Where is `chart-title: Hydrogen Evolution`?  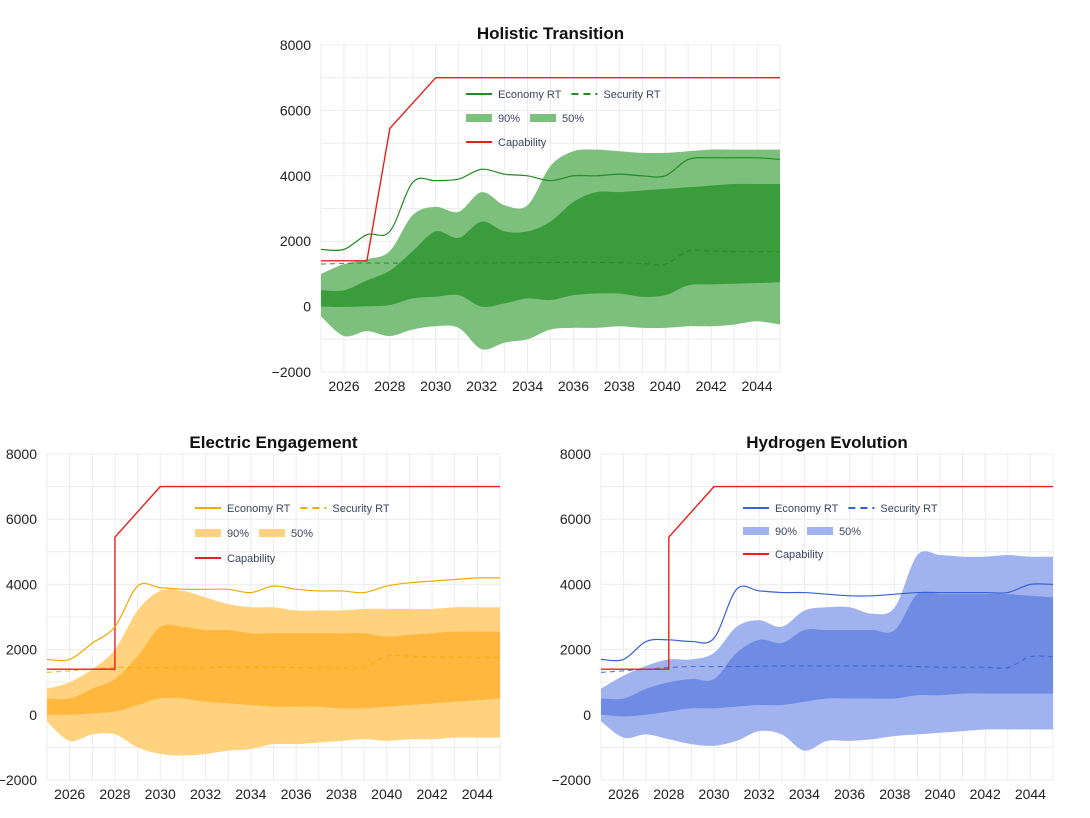 chart-title: Hydrogen Evolution is located at coordinates (827, 442).